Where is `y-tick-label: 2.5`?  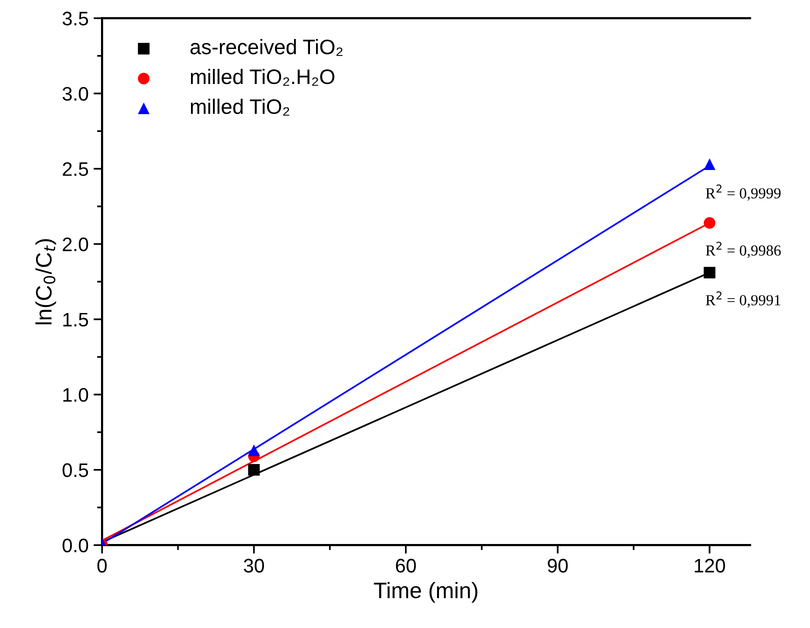
y-tick-label: 2.5 is located at coordinates (75, 169).